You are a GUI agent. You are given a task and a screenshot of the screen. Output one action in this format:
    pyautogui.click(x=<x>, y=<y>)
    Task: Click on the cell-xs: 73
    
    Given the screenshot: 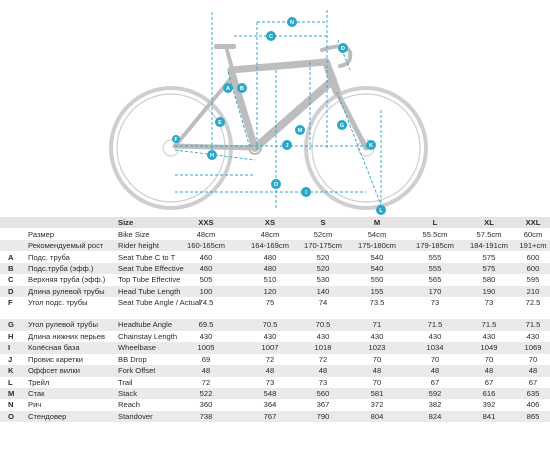 What is the action you would take?
    pyautogui.click(x=270, y=382)
    